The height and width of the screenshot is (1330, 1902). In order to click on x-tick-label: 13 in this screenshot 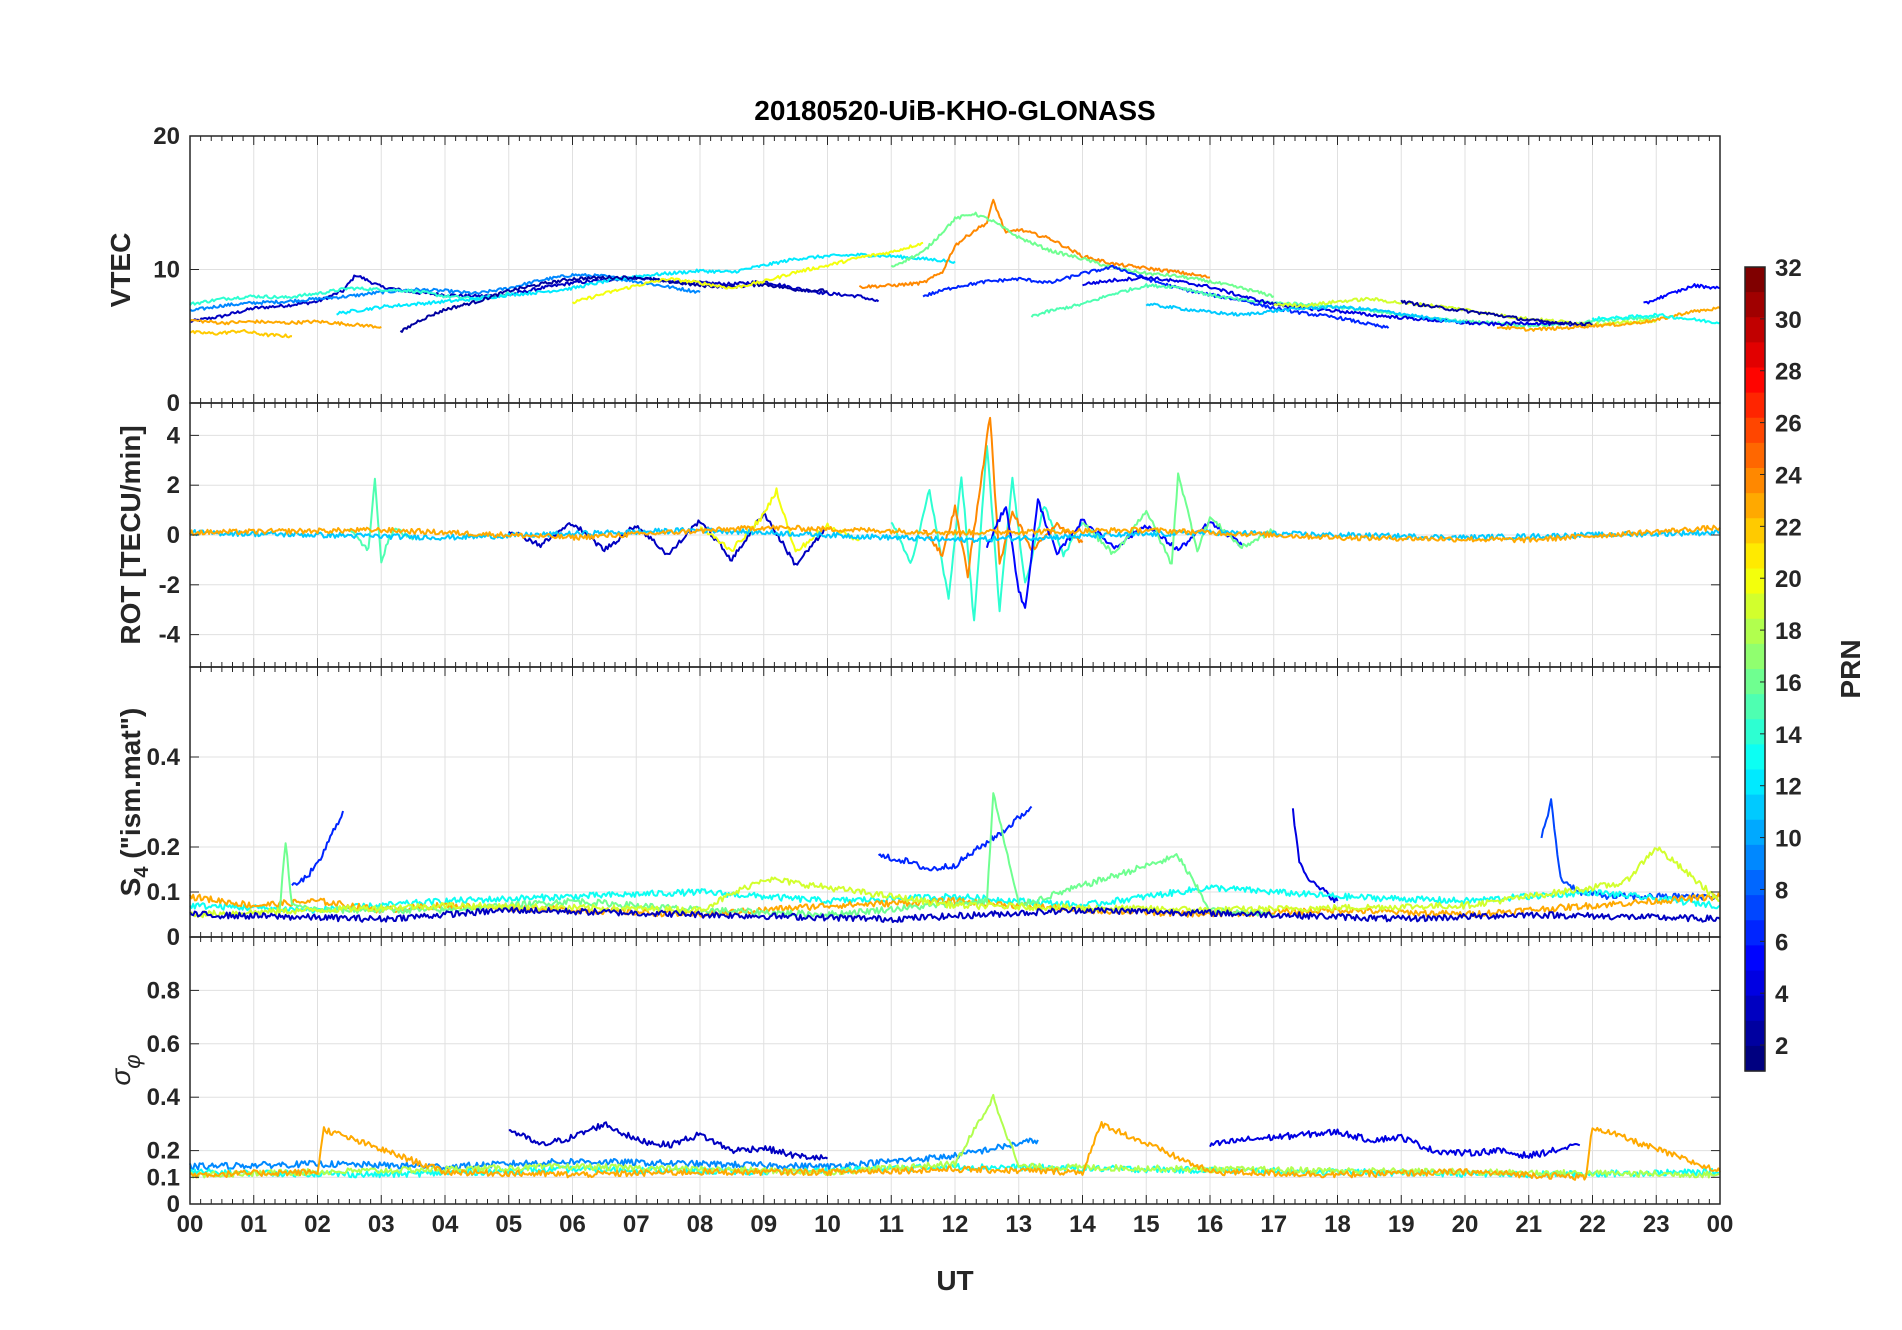, I will do `click(1018, 1224)`.